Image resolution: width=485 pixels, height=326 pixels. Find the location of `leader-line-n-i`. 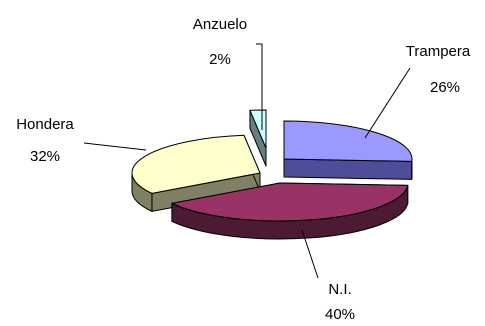

leader-line-n-i is located at coordinates (310, 254).